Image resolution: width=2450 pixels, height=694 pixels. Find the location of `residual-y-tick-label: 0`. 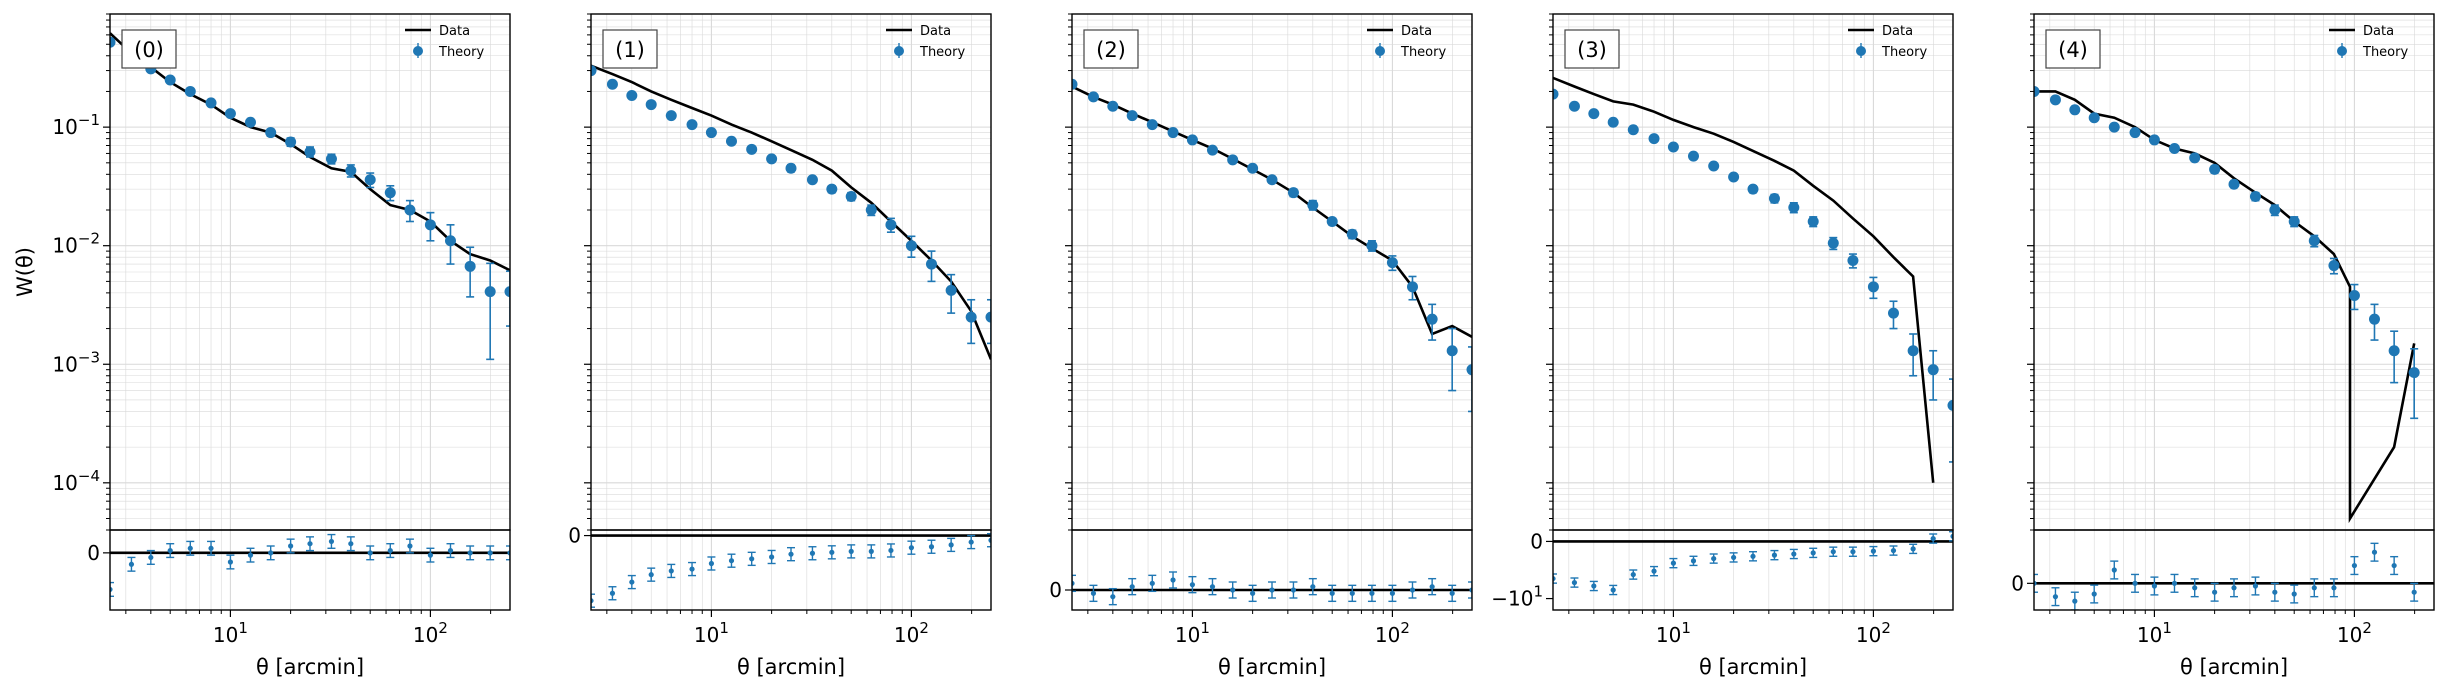

residual-y-tick-label: 0 is located at coordinates (574, 536).